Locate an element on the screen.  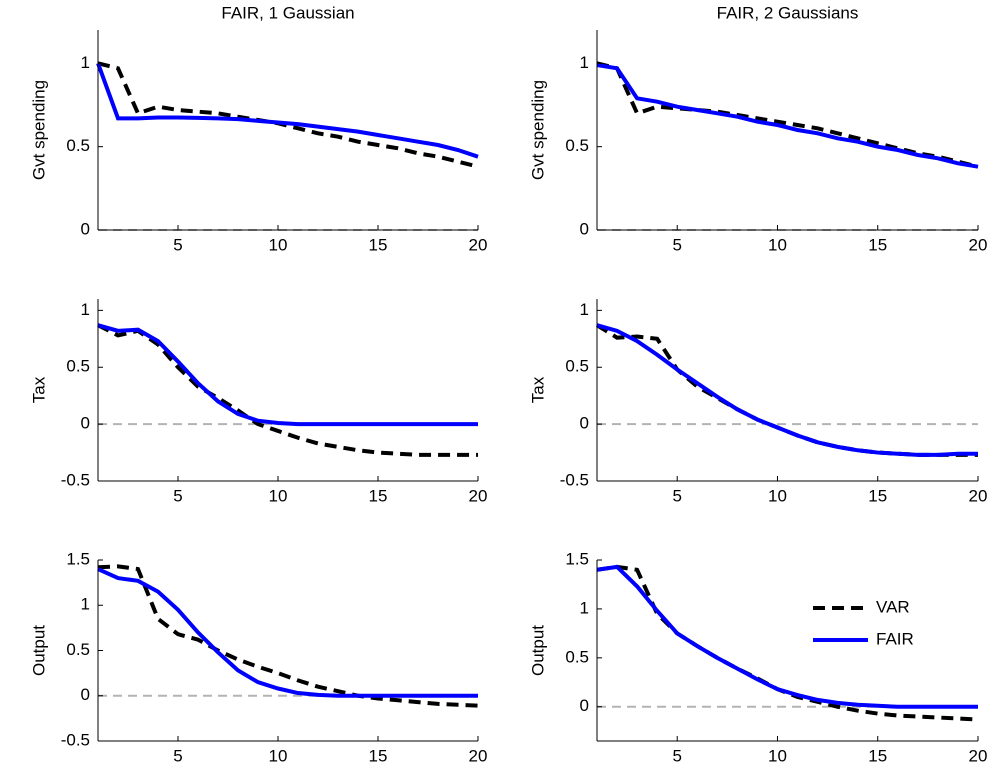
panel: 0 0.5 1 1.5 5 10 15 20 Output VAR FAIR is located at coordinates (757, 657).